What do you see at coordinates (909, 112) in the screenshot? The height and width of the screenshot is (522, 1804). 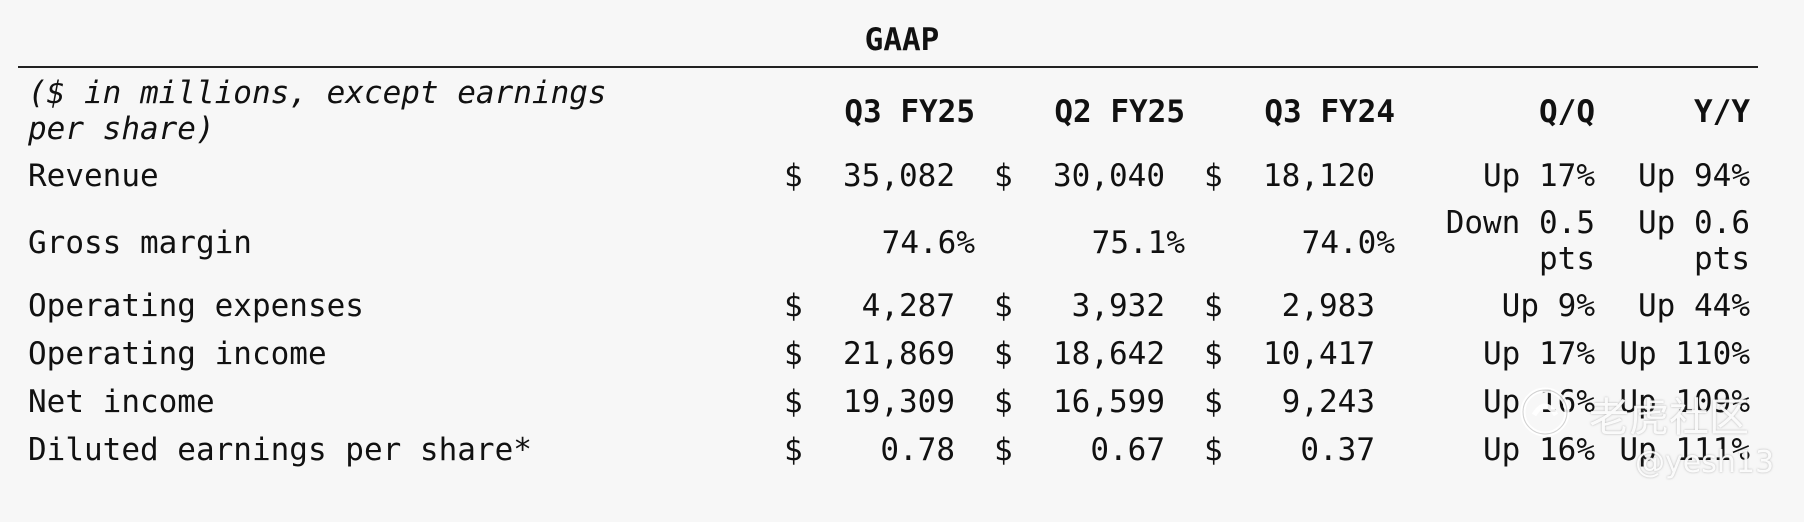 I see `column-header-q3-fy25: Q3 FY25` at bounding box center [909, 112].